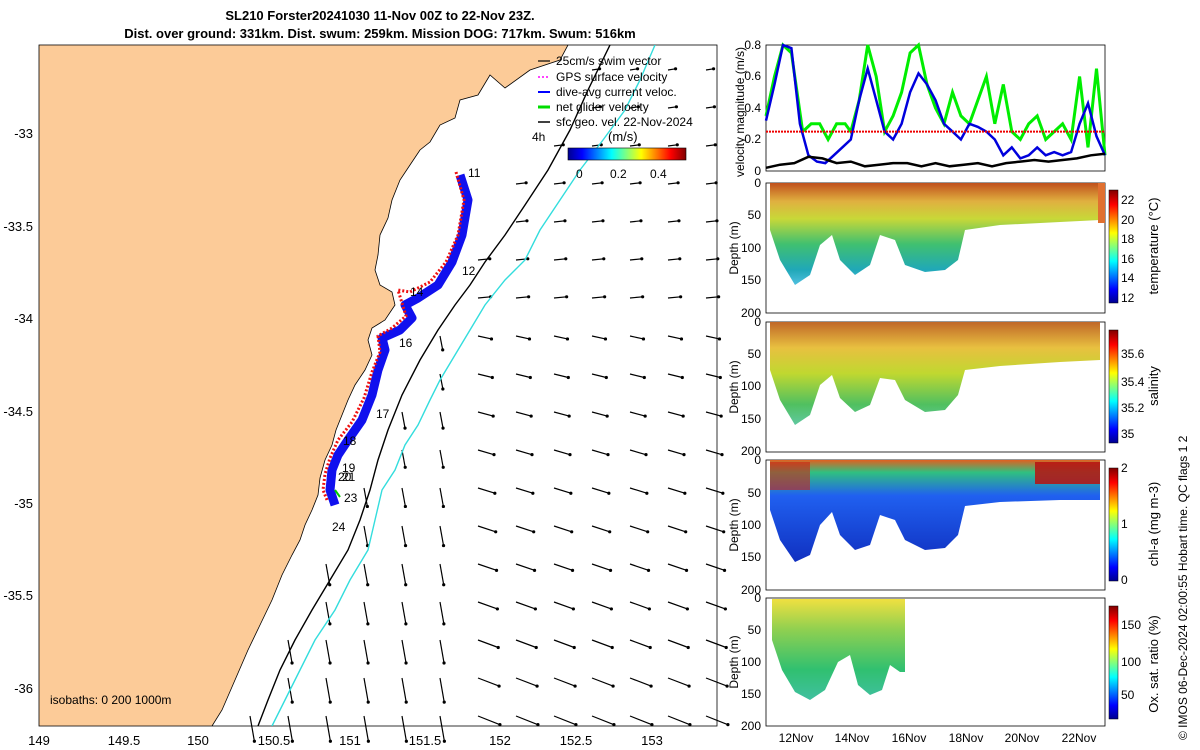 Image resolution: width=1200 pixels, height=750 pixels. I want to click on y-tick: -33.5, so click(18, 226).